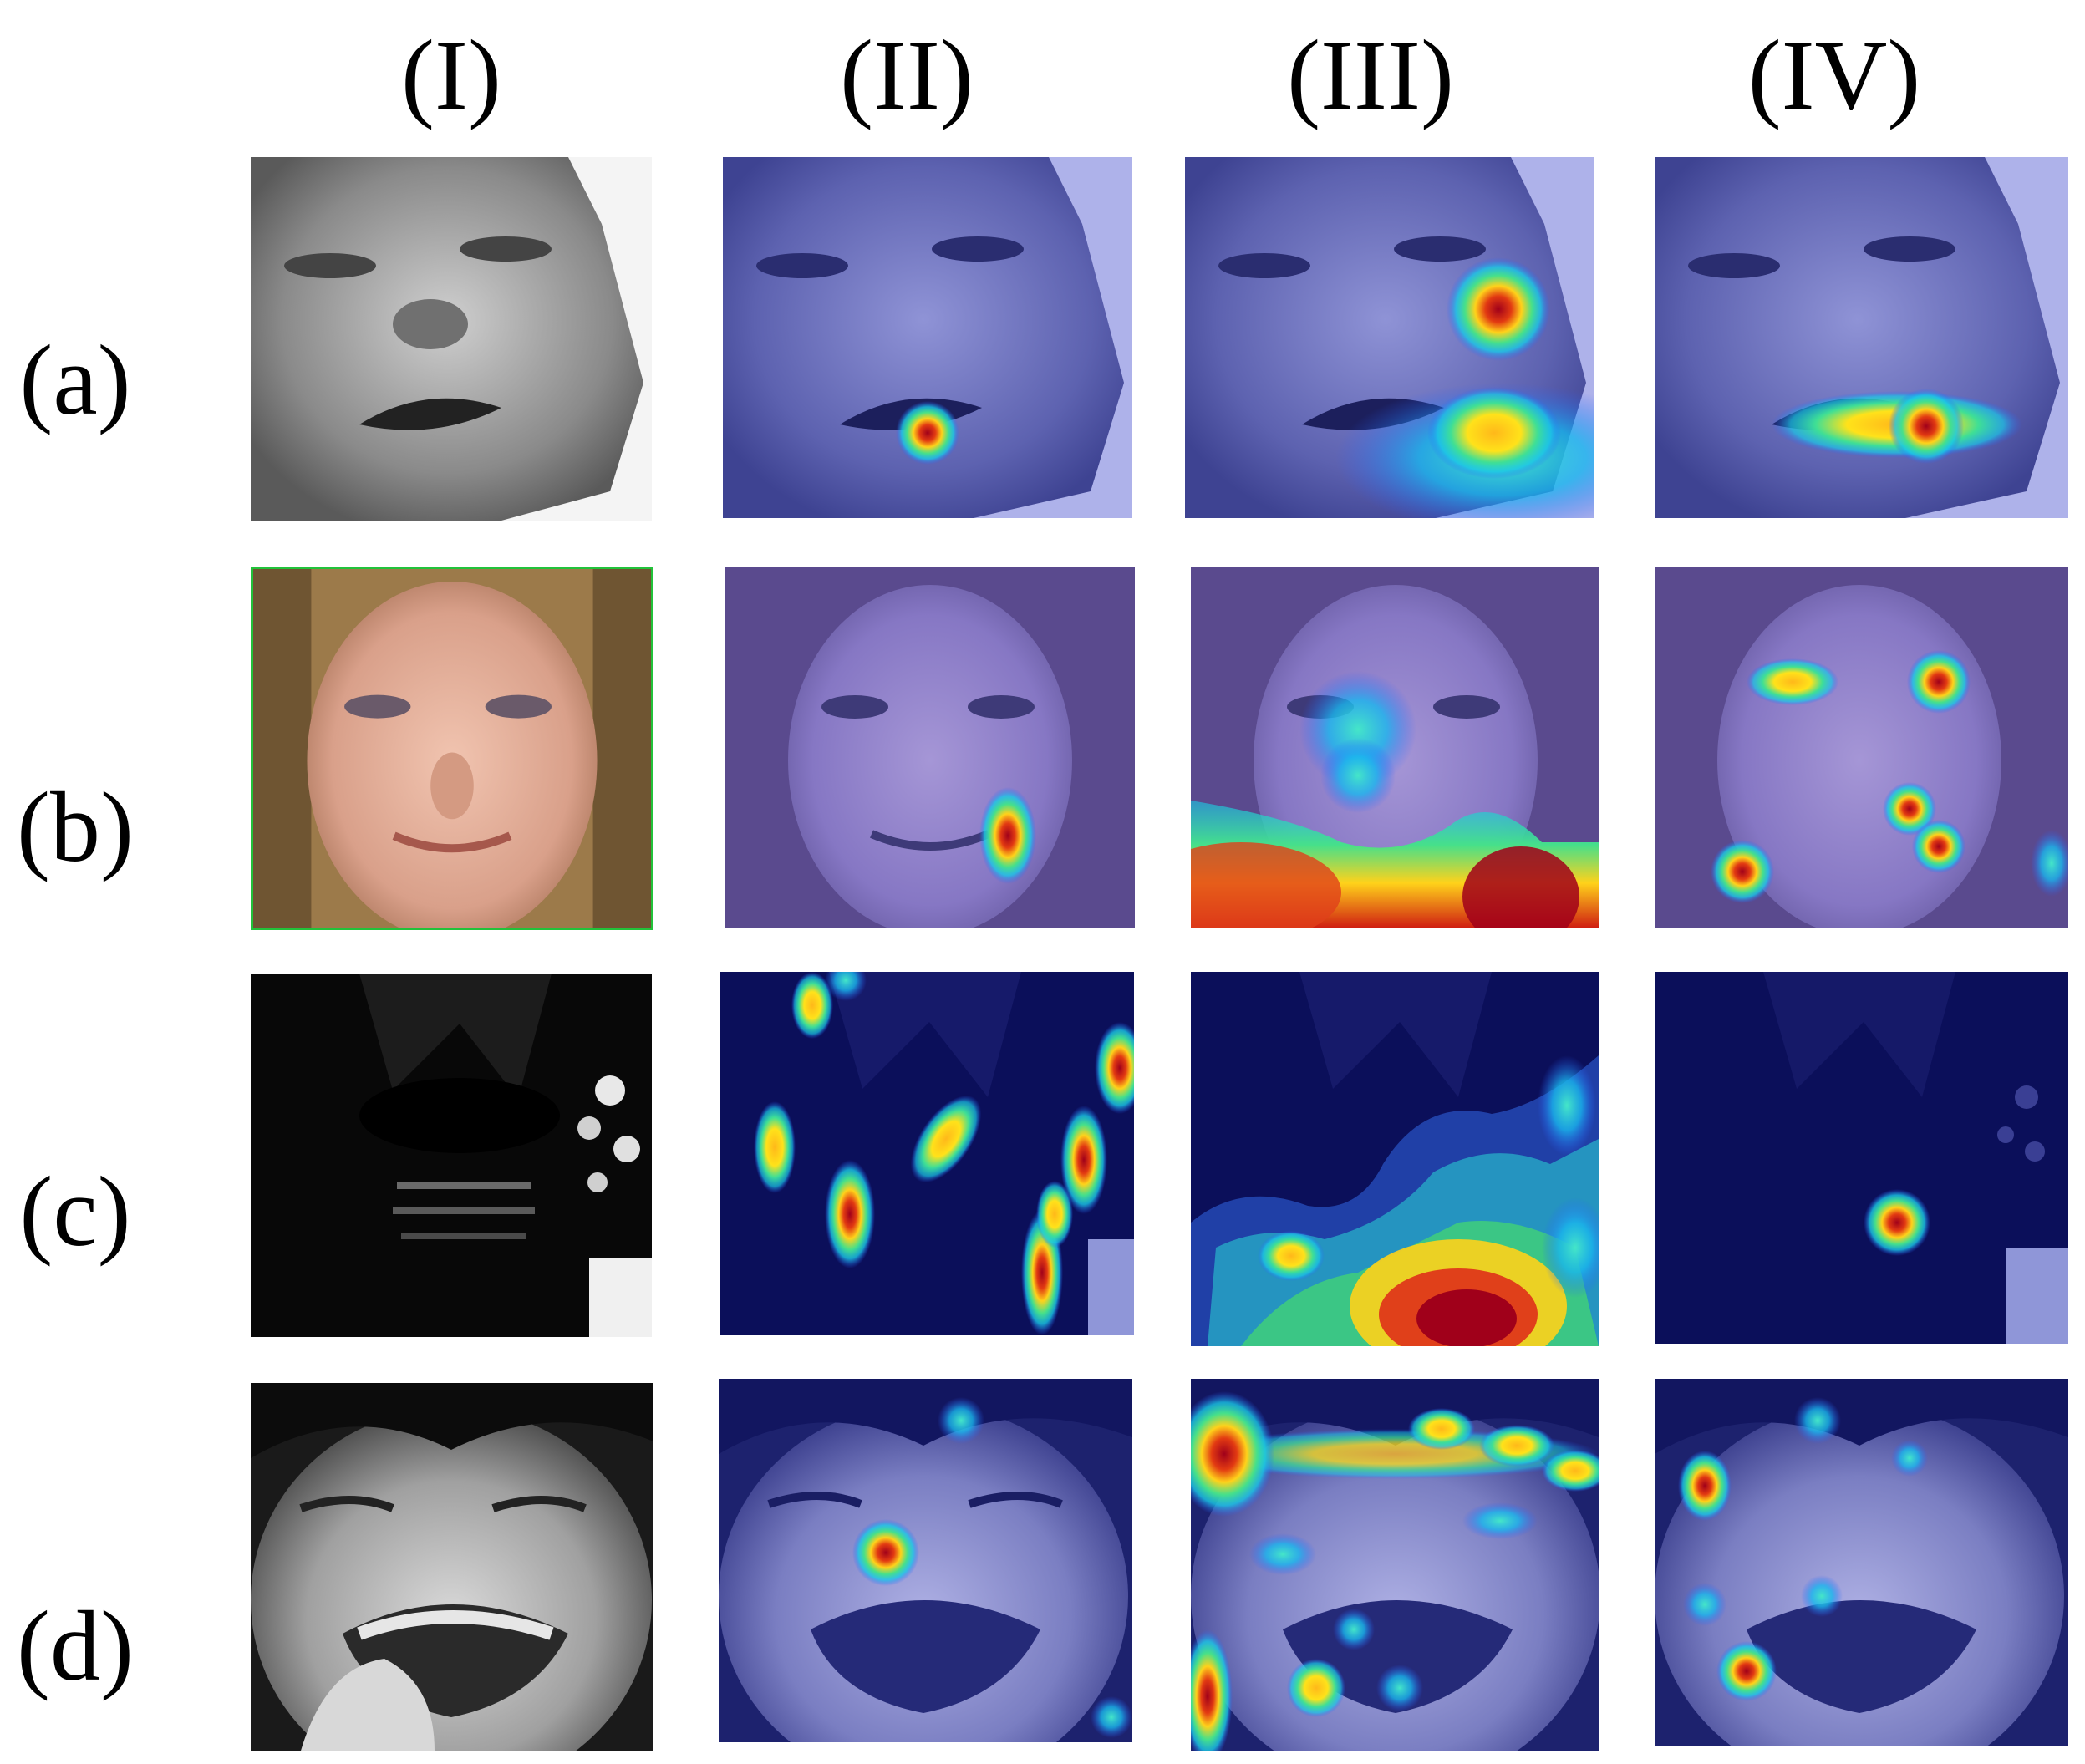  I want to click on panel-a-III-heatmap, so click(1389, 337).